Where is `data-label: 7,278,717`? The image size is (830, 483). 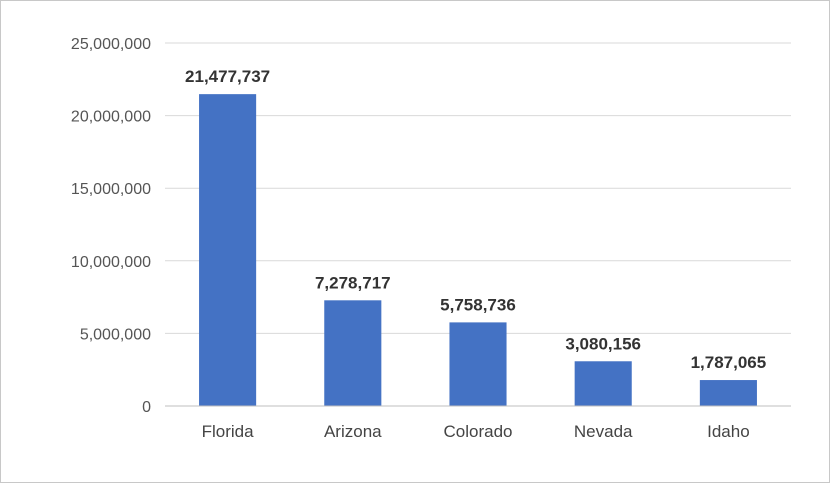
data-label: 7,278,717 is located at coordinates (353, 282).